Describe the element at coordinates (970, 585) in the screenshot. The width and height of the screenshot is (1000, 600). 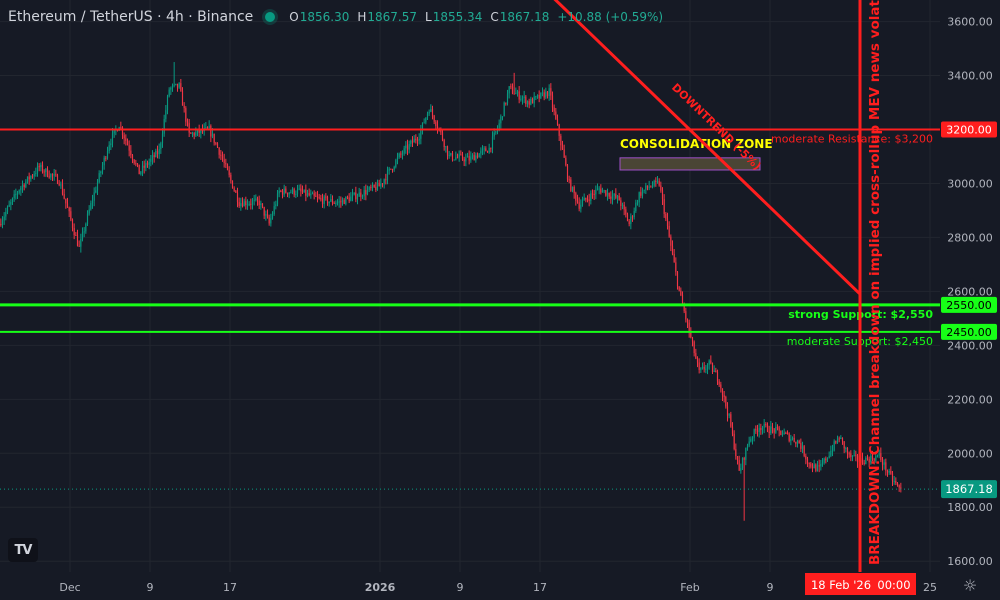
I see `gear-icon: ☼` at that location.